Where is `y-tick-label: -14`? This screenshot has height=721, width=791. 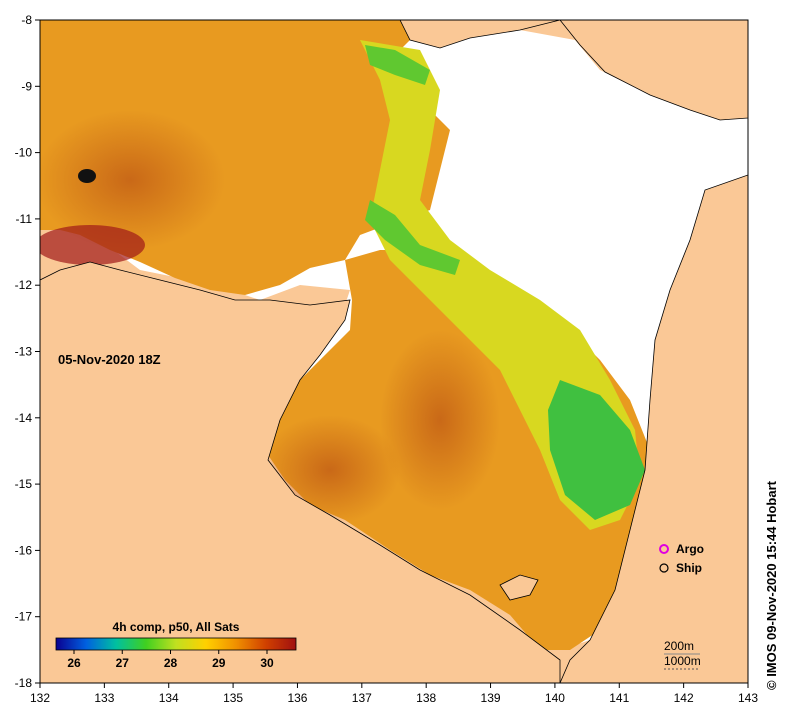
y-tick-label: -14 is located at coordinates (24, 418).